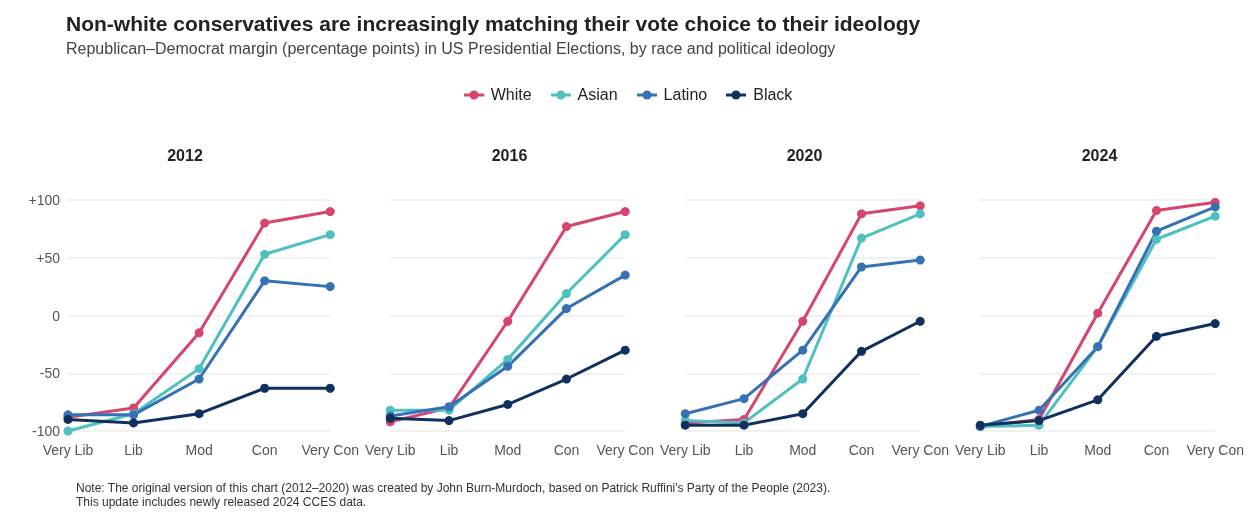 The height and width of the screenshot is (523, 1255). I want to click on text: This update includes newly released 2024 CCES data., so click(222, 502).